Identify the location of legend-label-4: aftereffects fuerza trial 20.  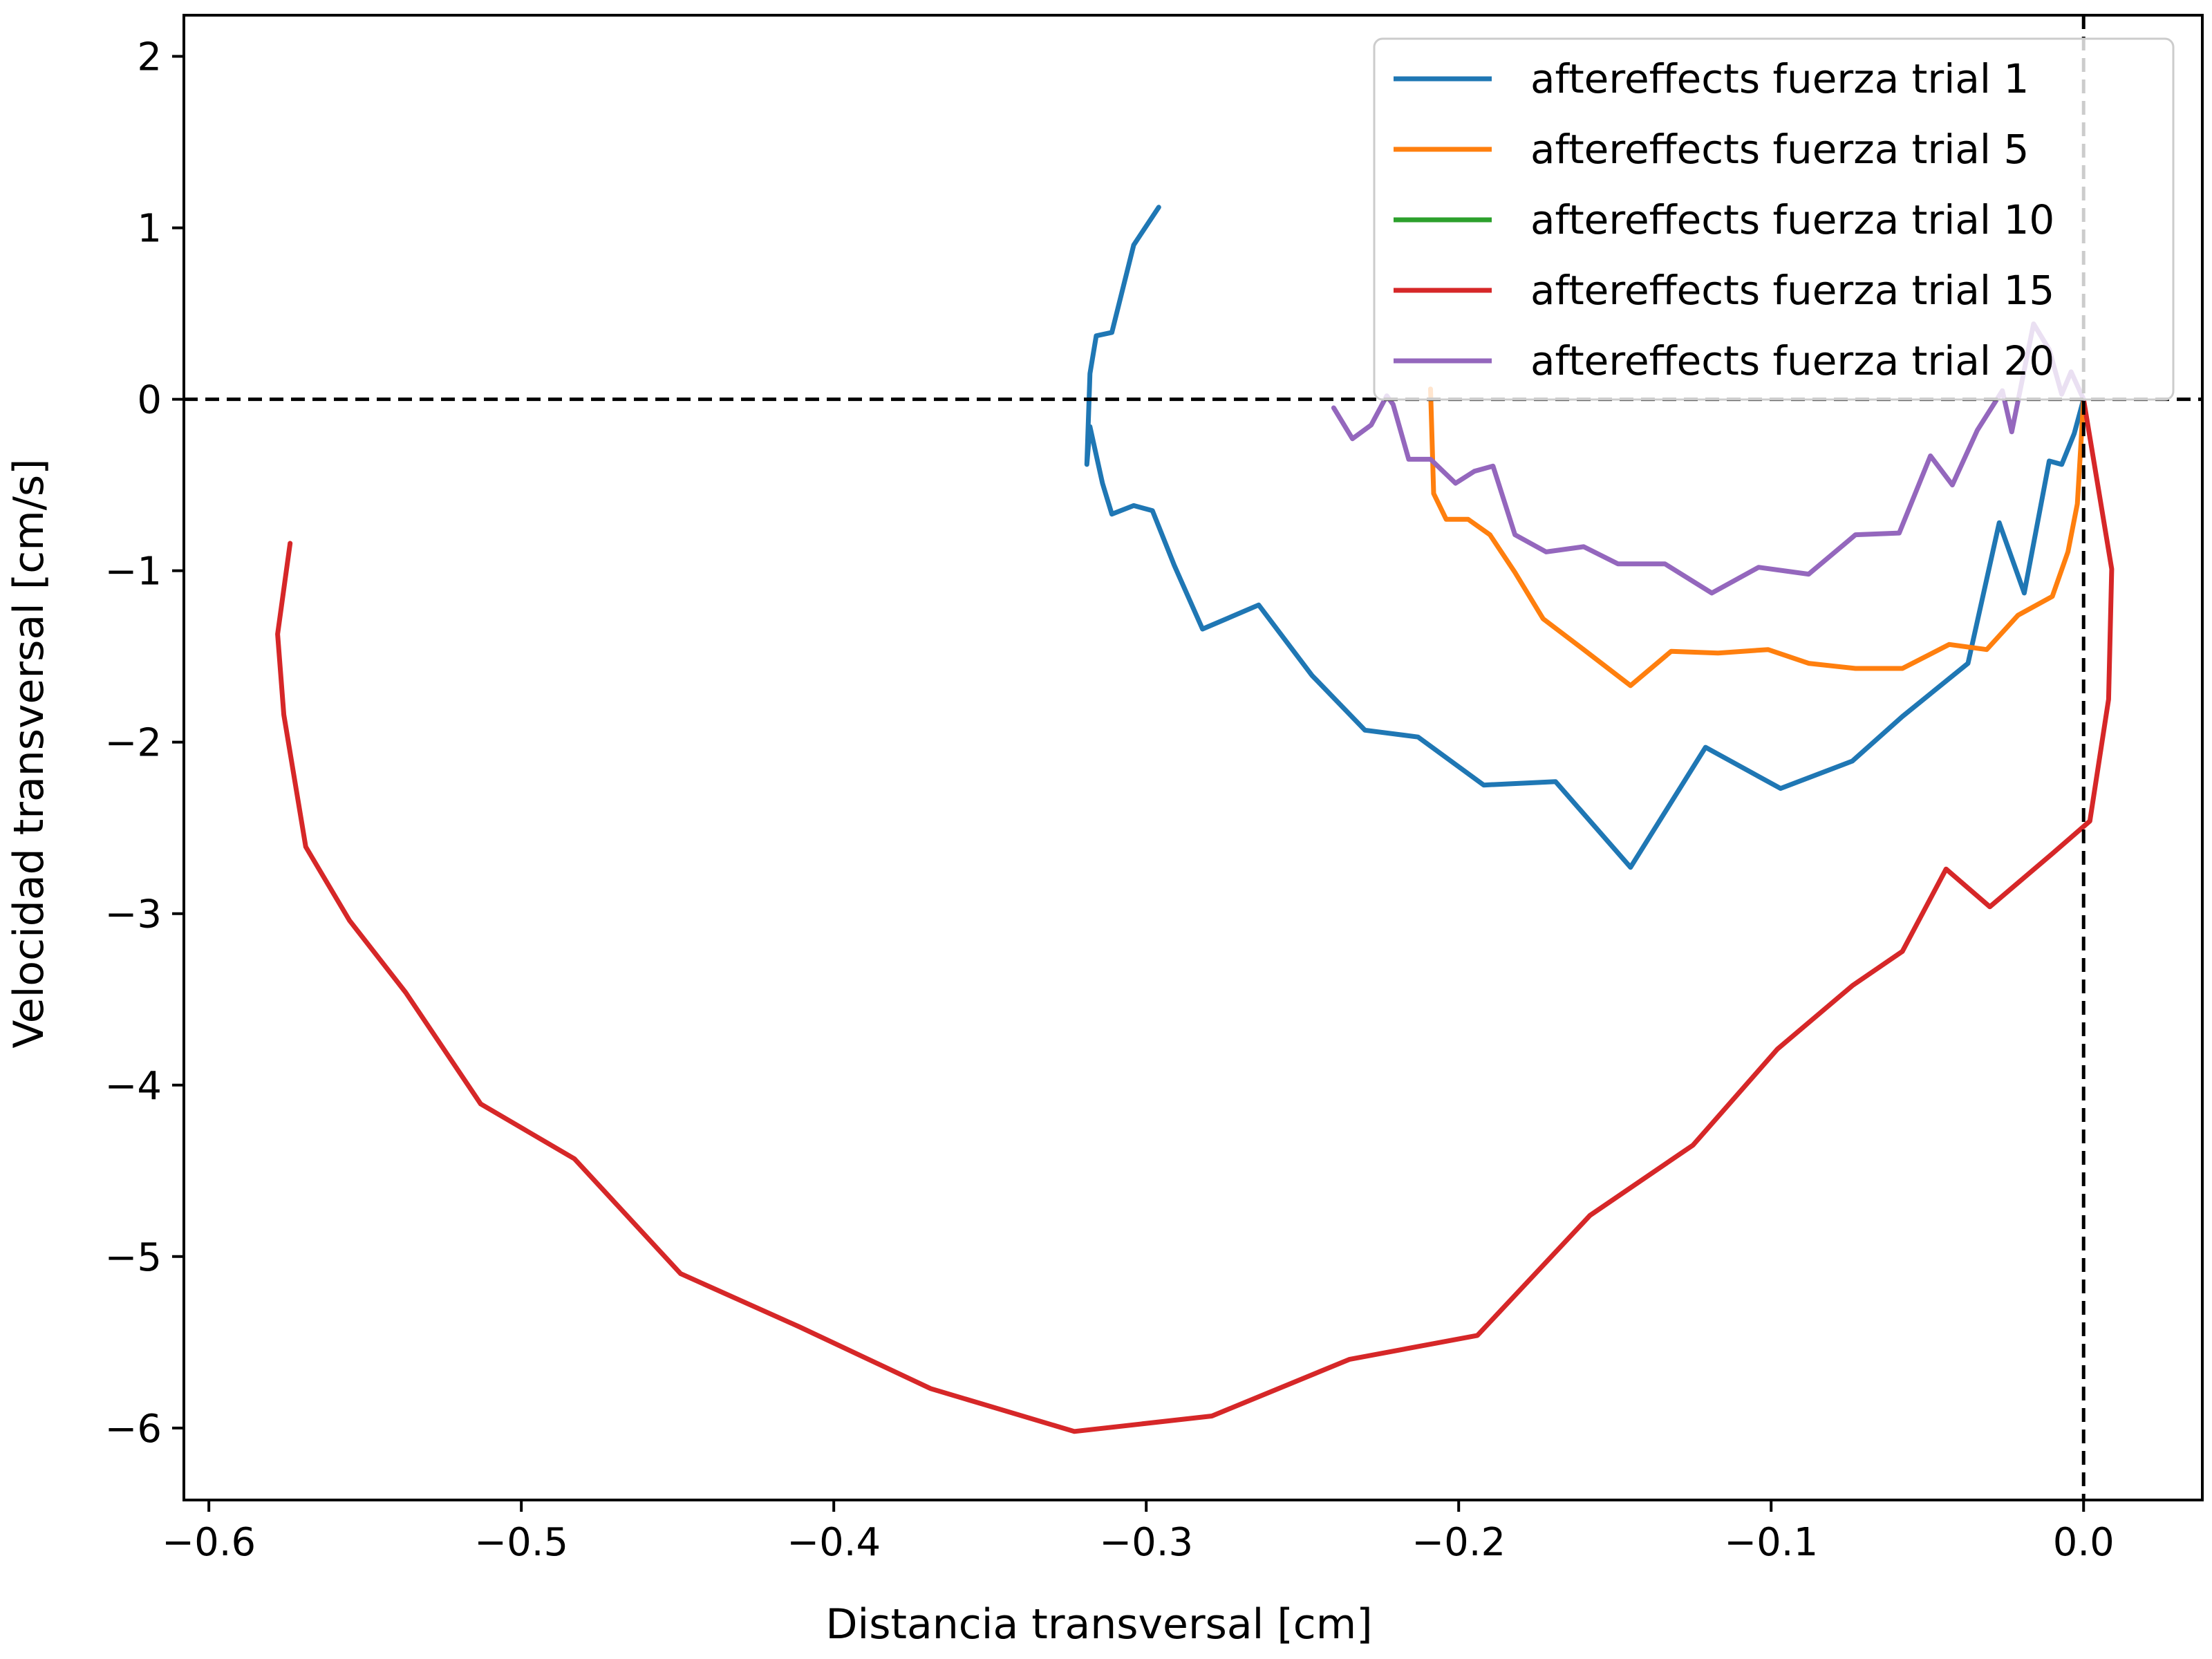
(1792, 360).